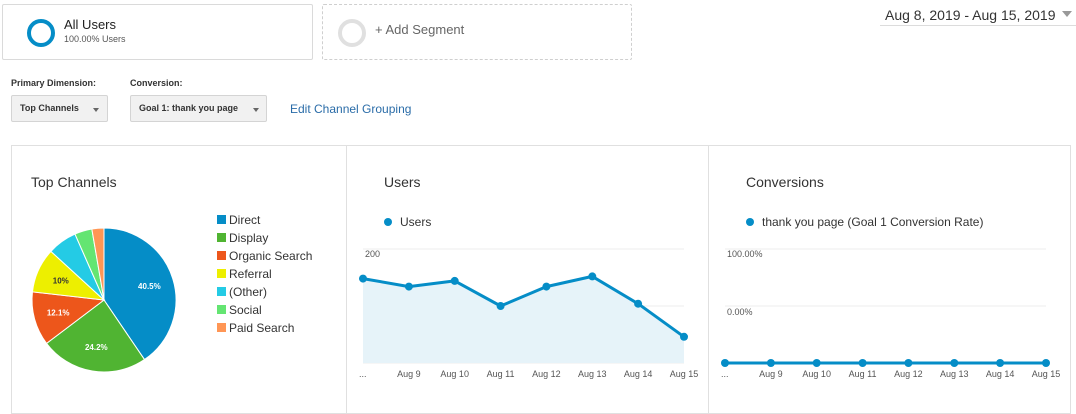 The image size is (1076, 414). I want to click on primary-dimension-value: Top Channels, so click(49, 108).